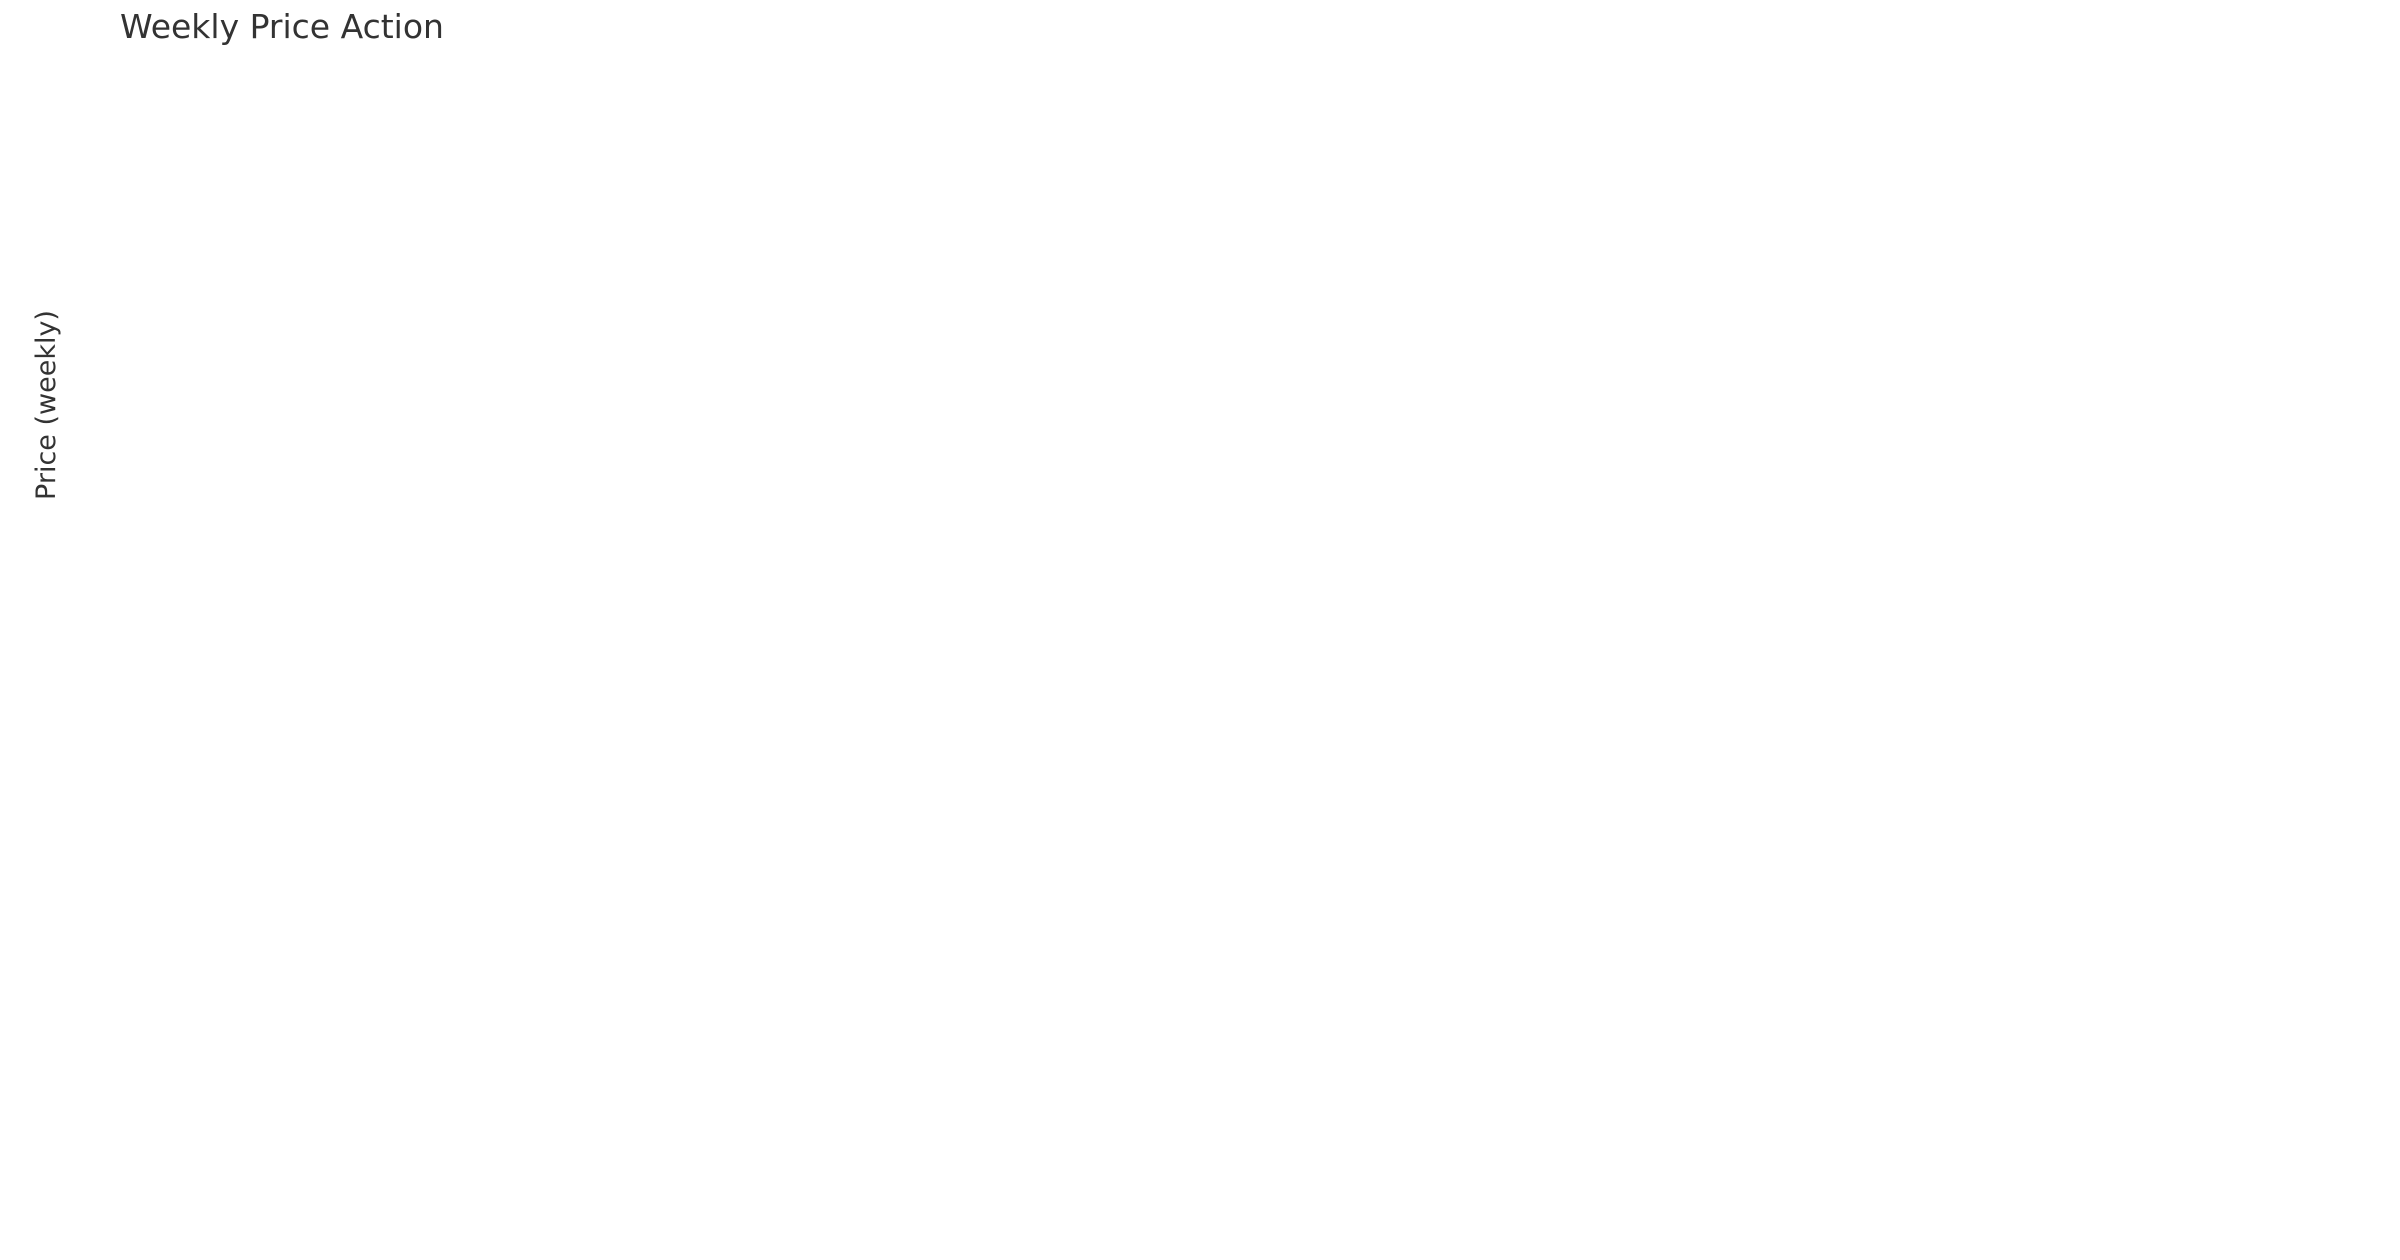 The image size is (2400, 1260). I want to click on price-axis-label: Price (weekly), so click(46, 405).